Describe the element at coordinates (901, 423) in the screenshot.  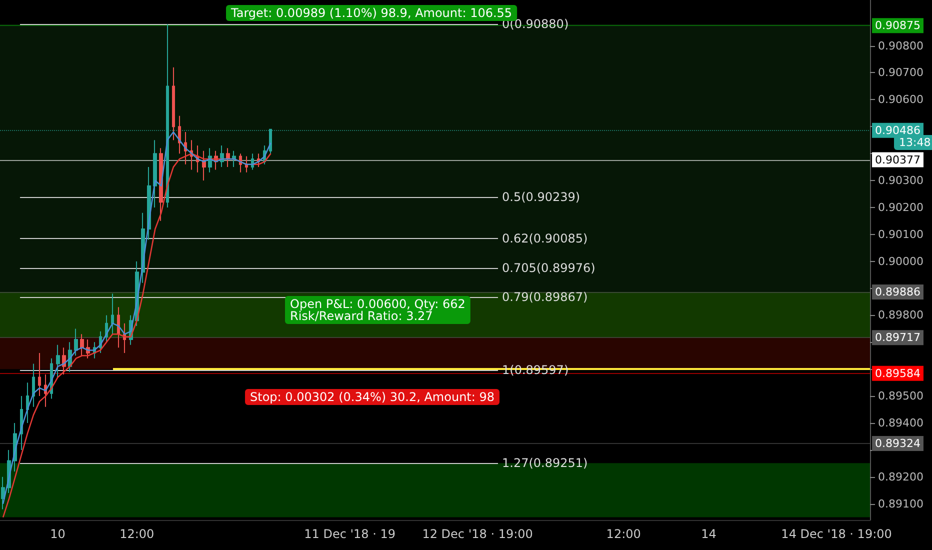
I see `y-tick-label: 0.89400` at that location.